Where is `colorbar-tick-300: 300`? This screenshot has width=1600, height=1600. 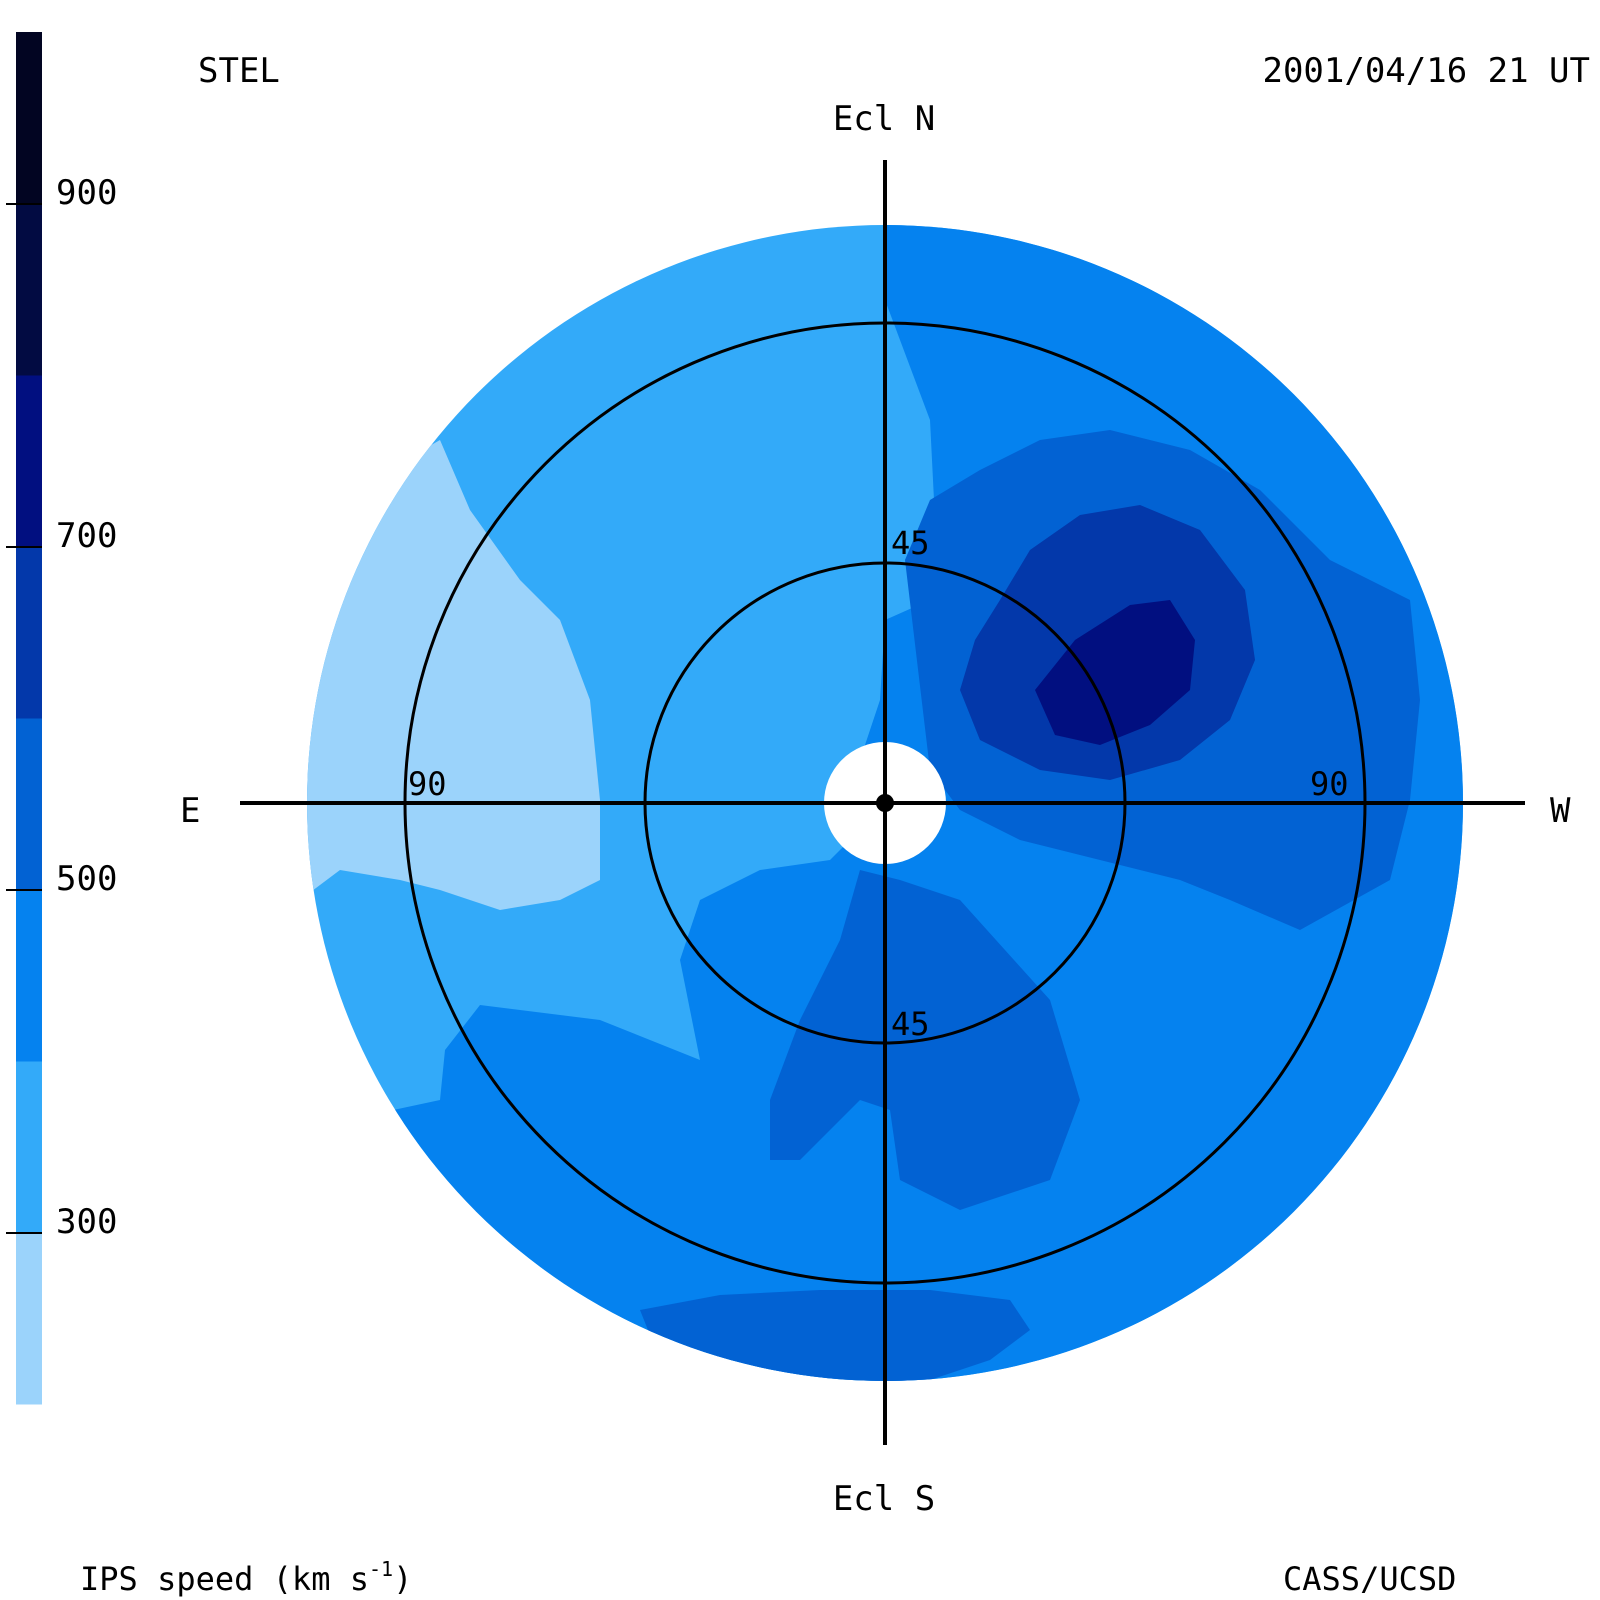 colorbar-tick-300: 300 is located at coordinates (86, 1222).